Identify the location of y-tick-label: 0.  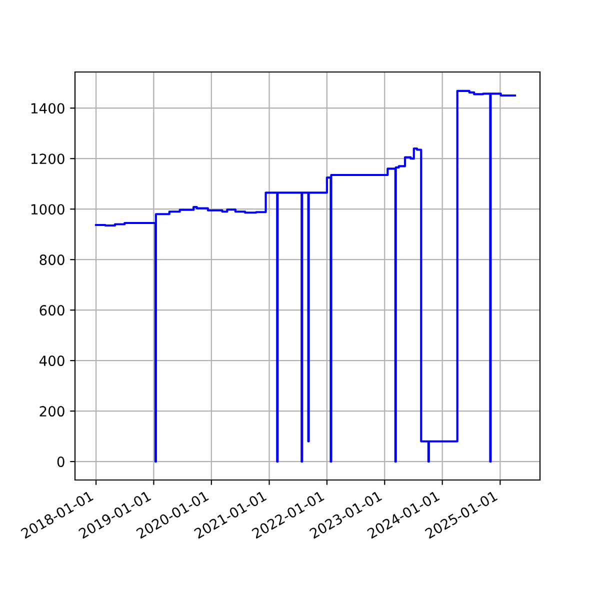
(60, 462).